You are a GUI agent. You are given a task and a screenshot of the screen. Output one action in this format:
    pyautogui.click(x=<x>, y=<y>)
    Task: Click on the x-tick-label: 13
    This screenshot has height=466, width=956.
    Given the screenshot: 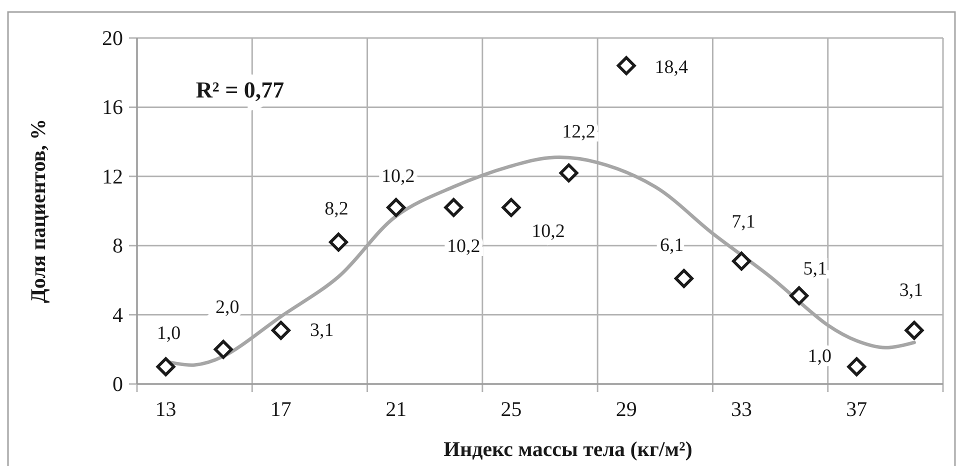 What is the action you would take?
    pyautogui.click(x=165, y=409)
    